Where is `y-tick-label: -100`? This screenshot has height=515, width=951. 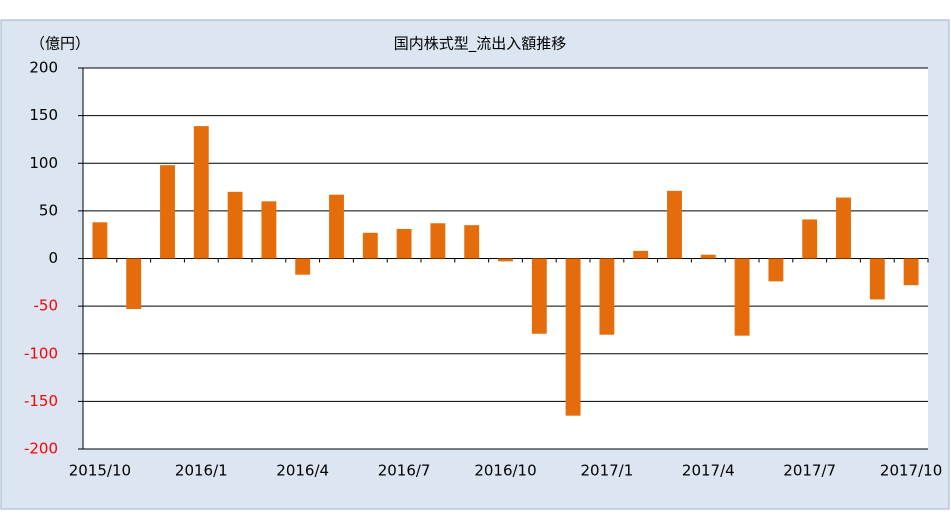 y-tick-label: -100 is located at coordinates (41, 353).